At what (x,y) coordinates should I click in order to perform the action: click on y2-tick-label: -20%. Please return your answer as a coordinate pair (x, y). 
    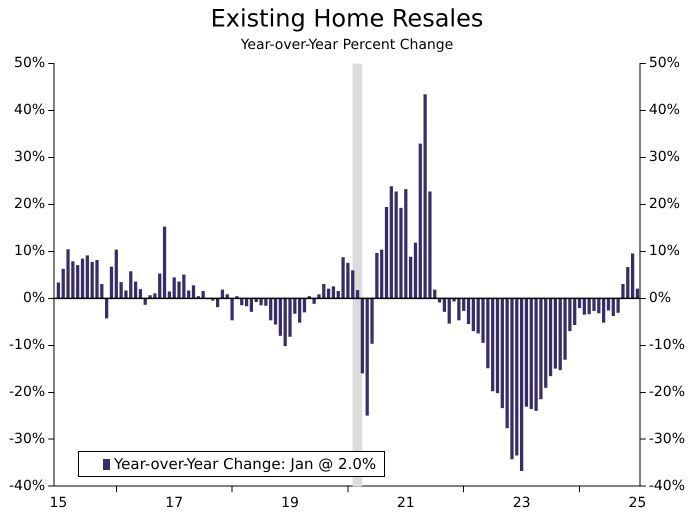
    Looking at the image, I should click on (667, 392).